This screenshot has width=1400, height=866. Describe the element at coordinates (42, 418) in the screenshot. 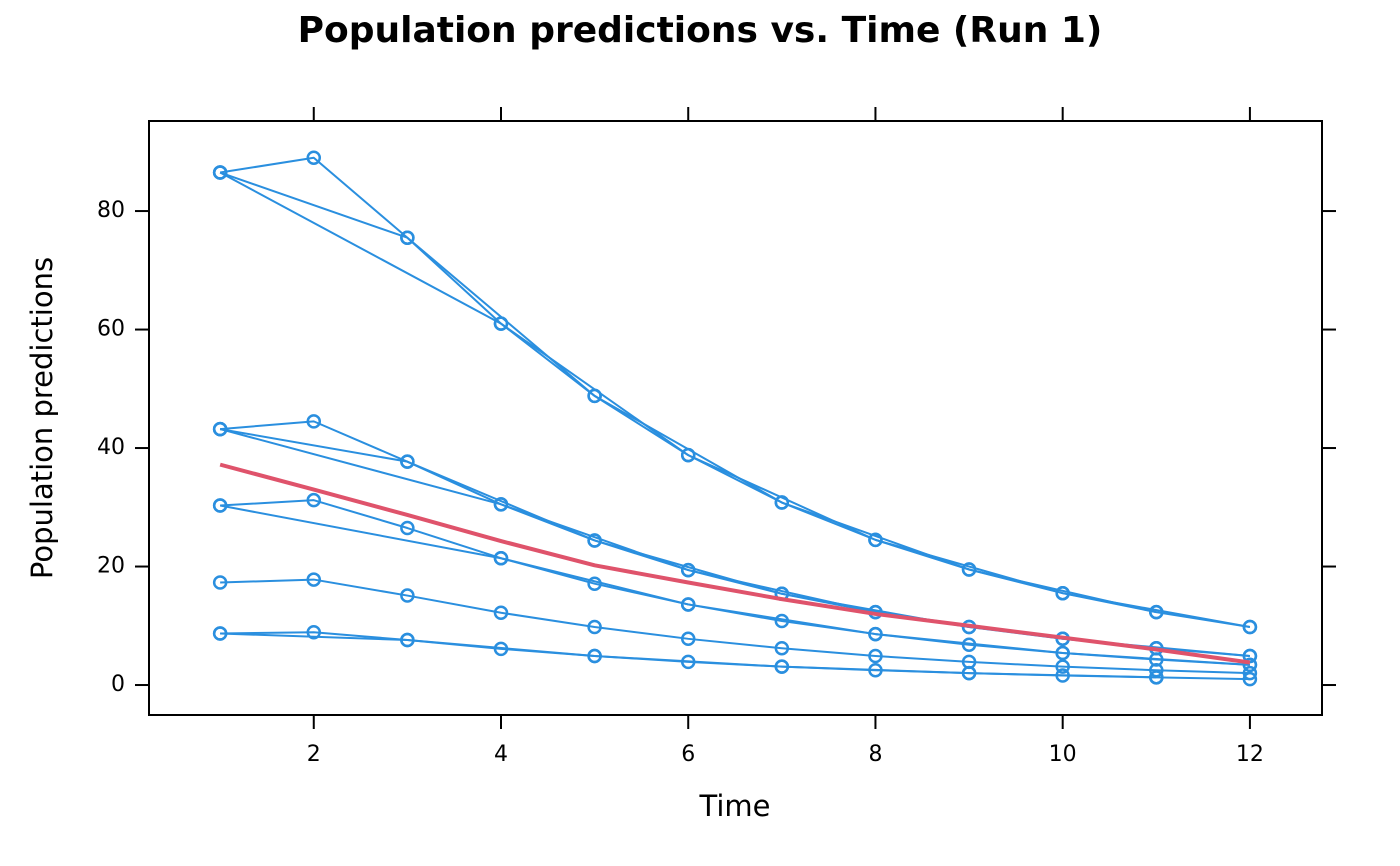

I see `y-axis-title: Population predictions` at that location.